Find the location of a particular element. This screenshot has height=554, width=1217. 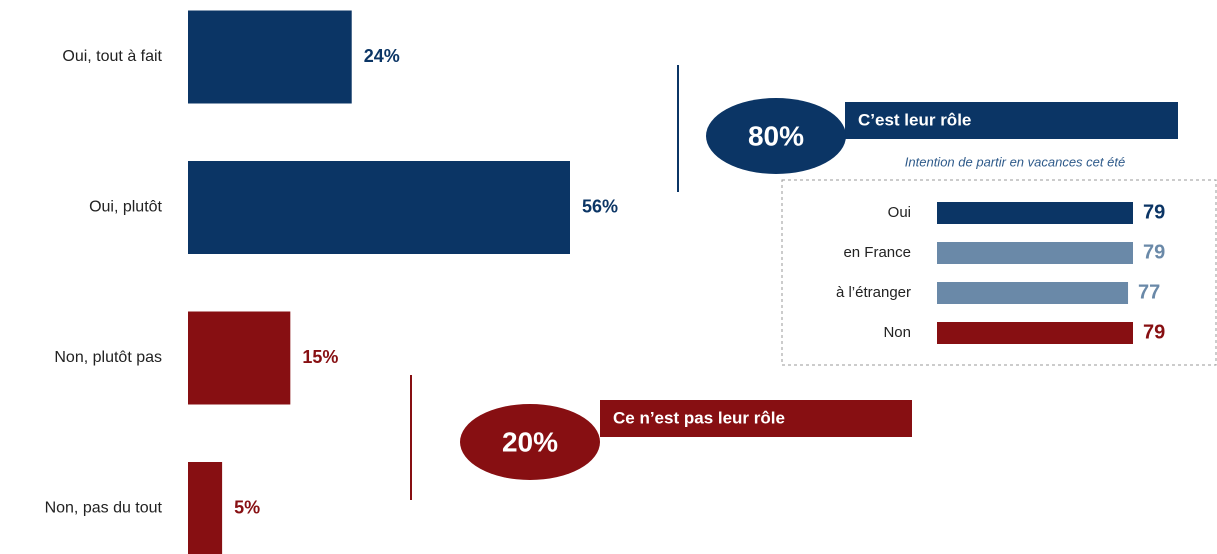

category-label: Oui, tout à fait is located at coordinates (112, 56).